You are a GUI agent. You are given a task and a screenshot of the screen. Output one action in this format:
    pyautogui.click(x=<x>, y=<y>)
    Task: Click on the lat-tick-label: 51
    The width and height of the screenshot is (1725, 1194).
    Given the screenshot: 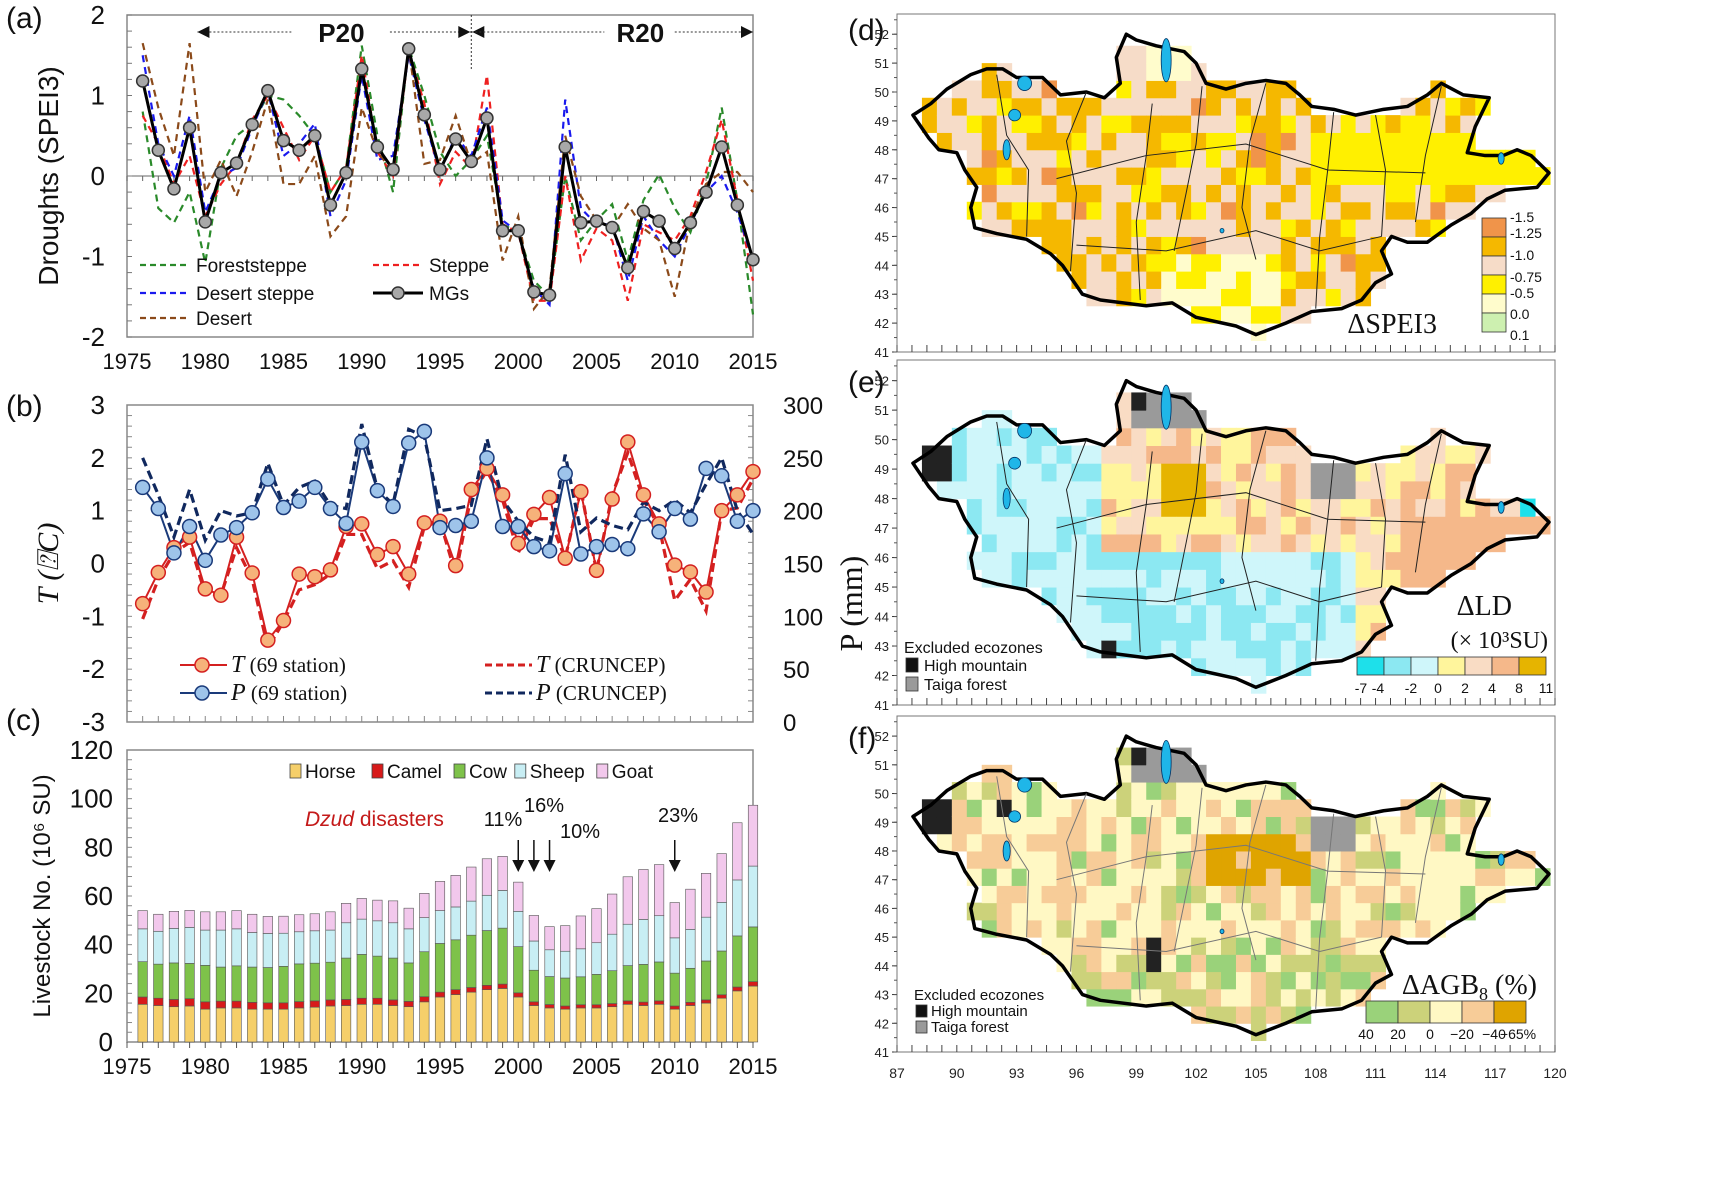 What is the action you would take?
    pyautogui.click(x=882, y=410)
    